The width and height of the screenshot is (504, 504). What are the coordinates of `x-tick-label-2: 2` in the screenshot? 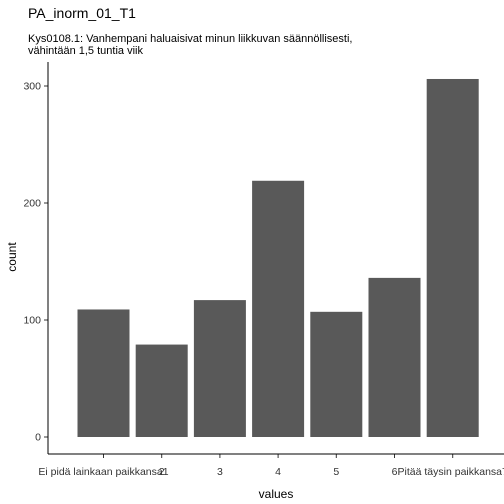 It's located at (162, 472).